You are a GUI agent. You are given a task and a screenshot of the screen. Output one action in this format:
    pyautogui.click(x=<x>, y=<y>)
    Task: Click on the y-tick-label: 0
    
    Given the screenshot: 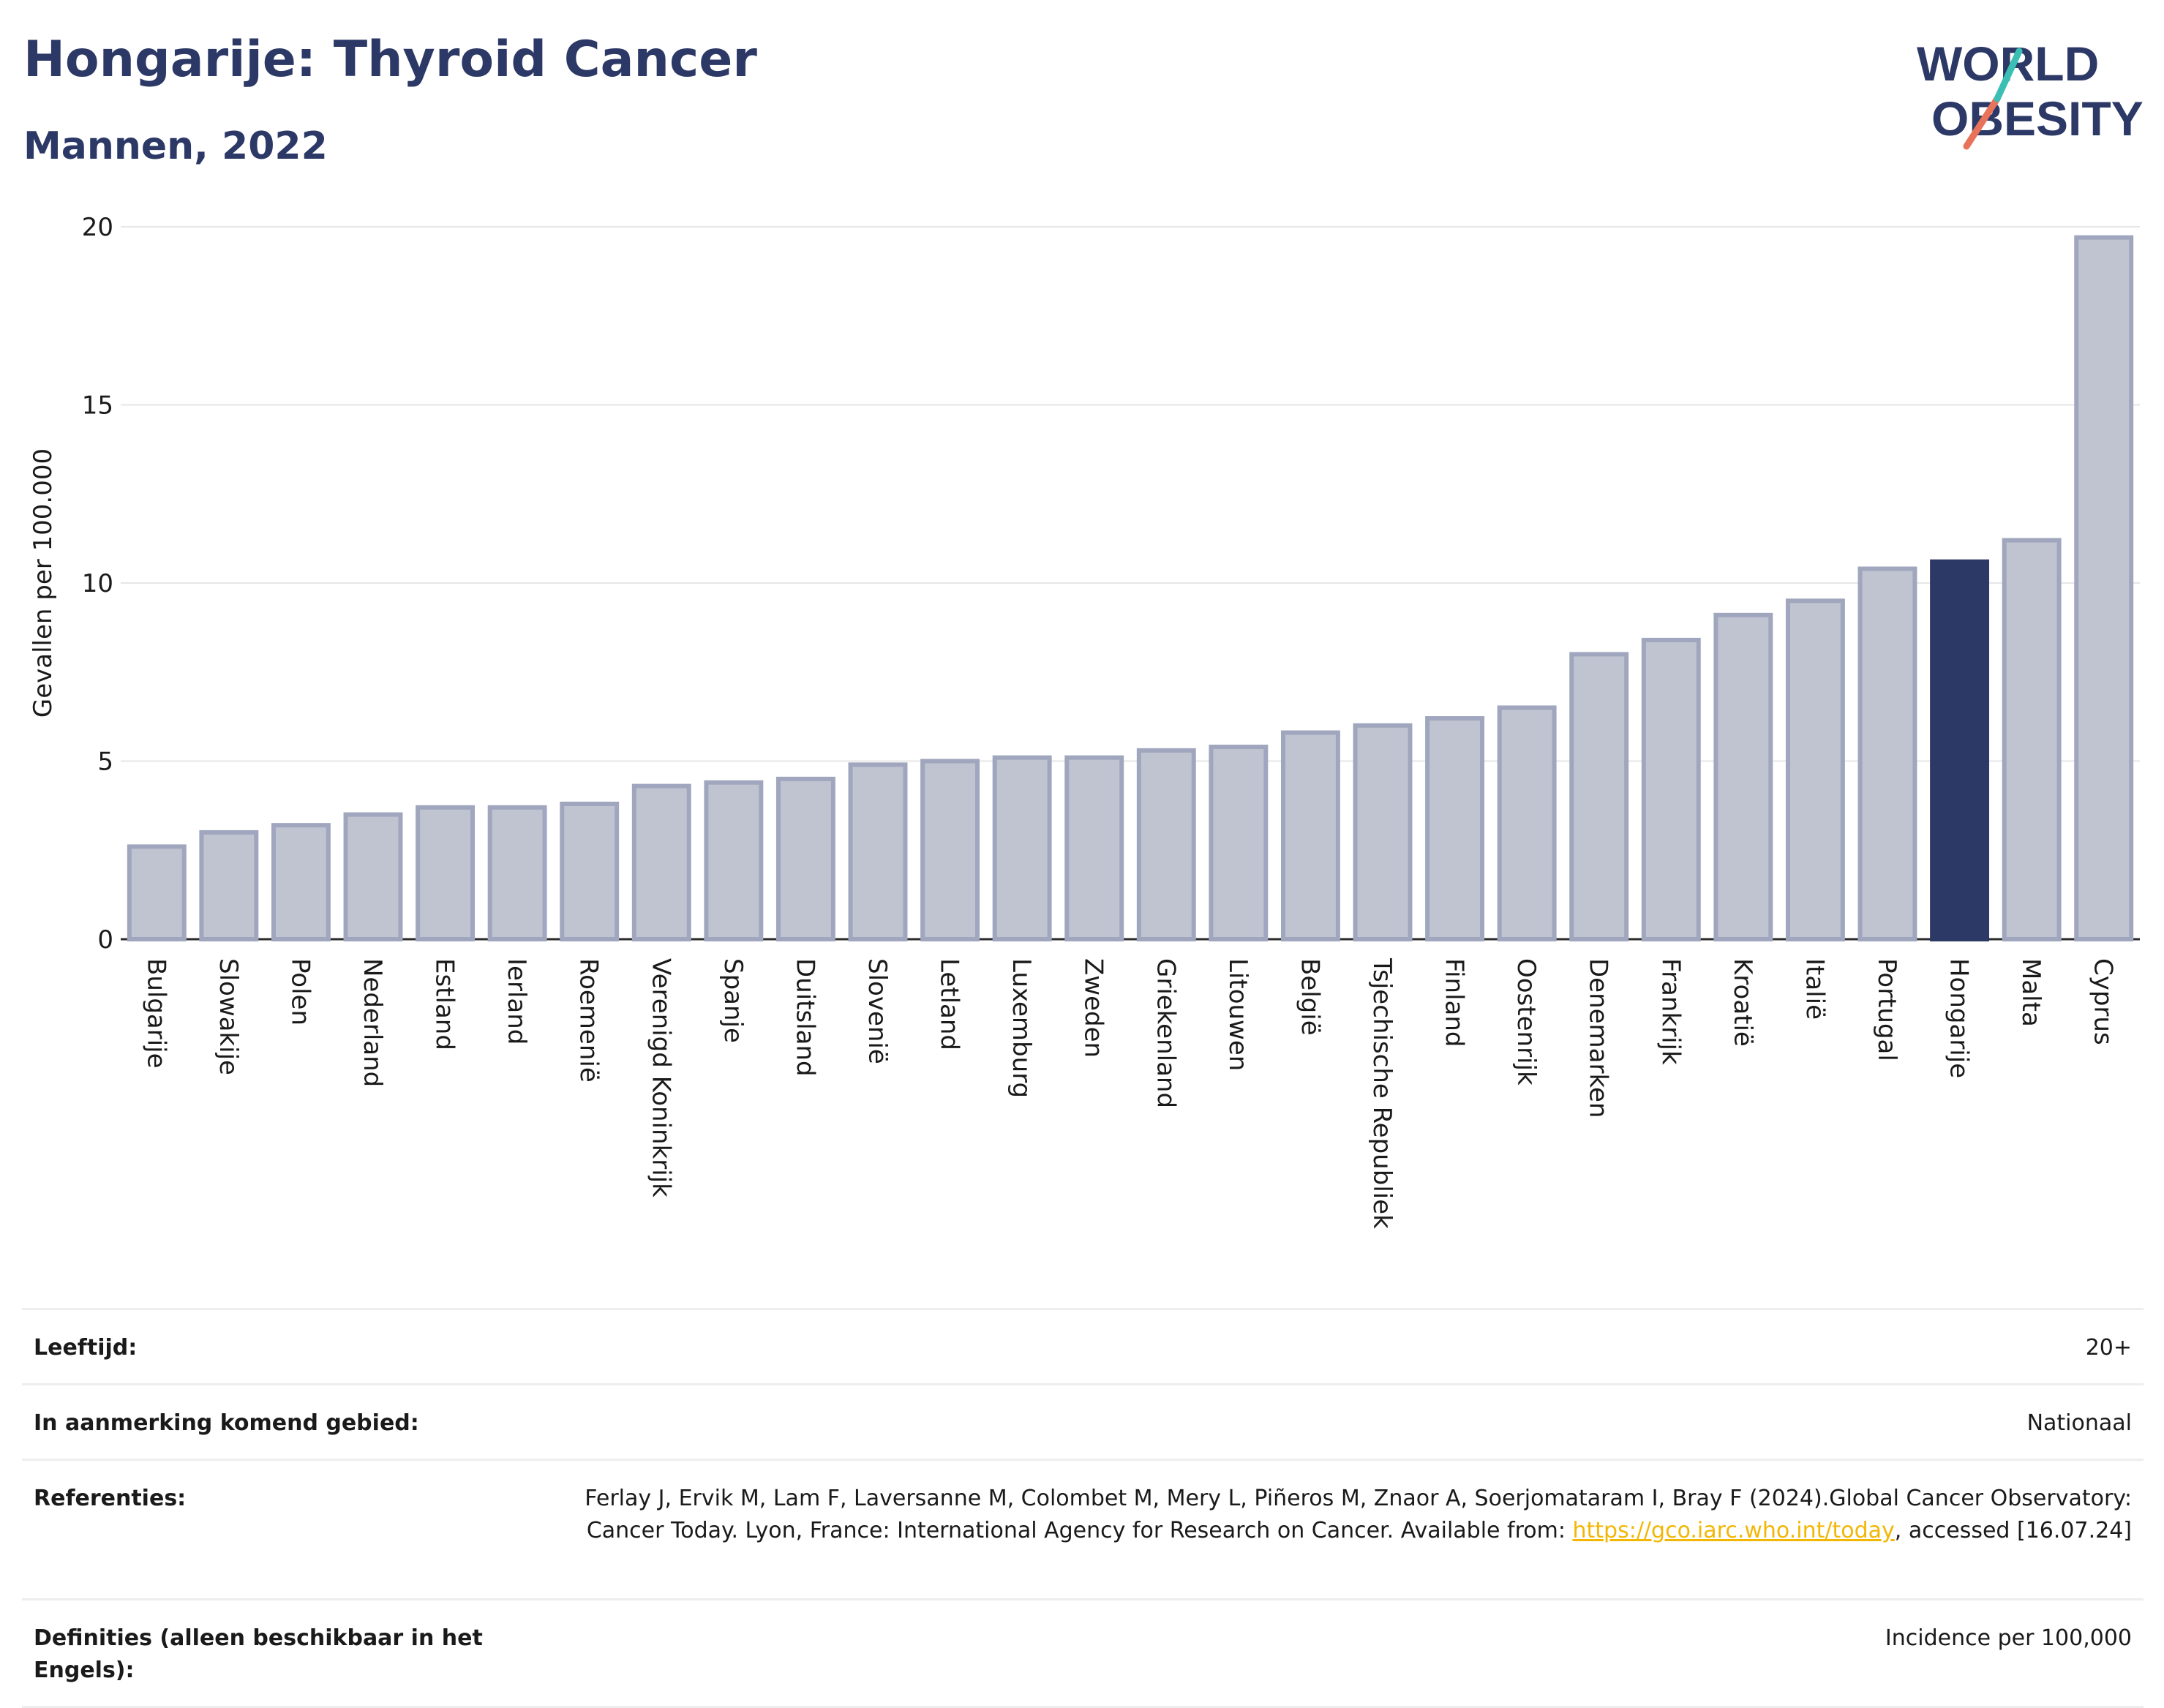 What is the action you would take?
    pyautogui.click(x=105, y=940)
    